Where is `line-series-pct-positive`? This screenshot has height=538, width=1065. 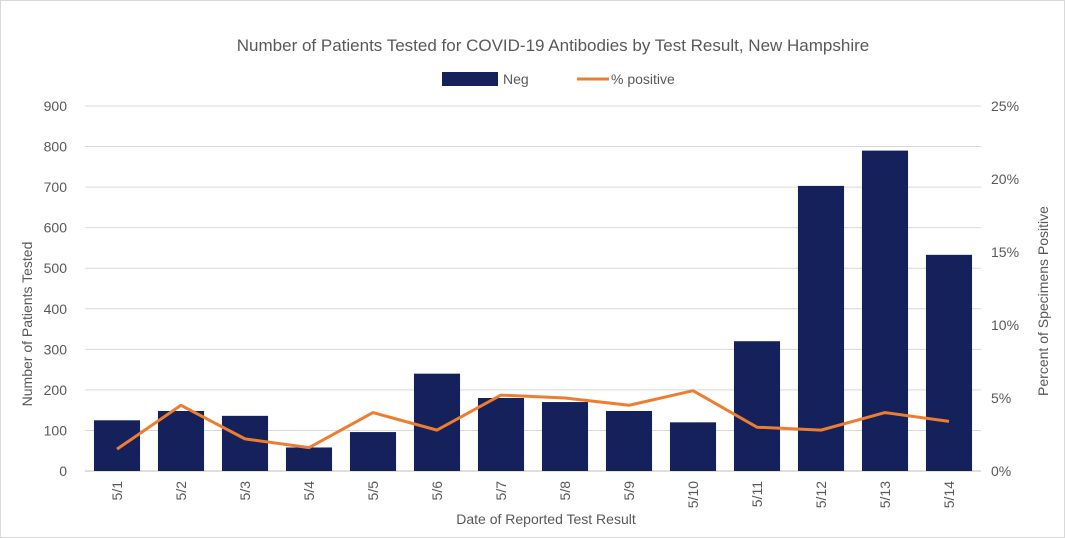 line-series-pct-positive is located at coordinates (533, 420).